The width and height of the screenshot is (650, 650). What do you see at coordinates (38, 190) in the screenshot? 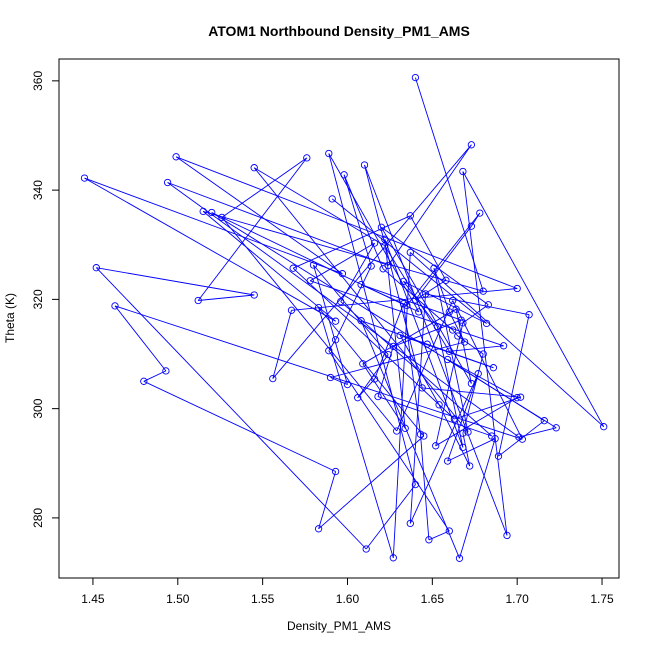
I see `y-tick-label: 340` at bounding box center [38, 190].